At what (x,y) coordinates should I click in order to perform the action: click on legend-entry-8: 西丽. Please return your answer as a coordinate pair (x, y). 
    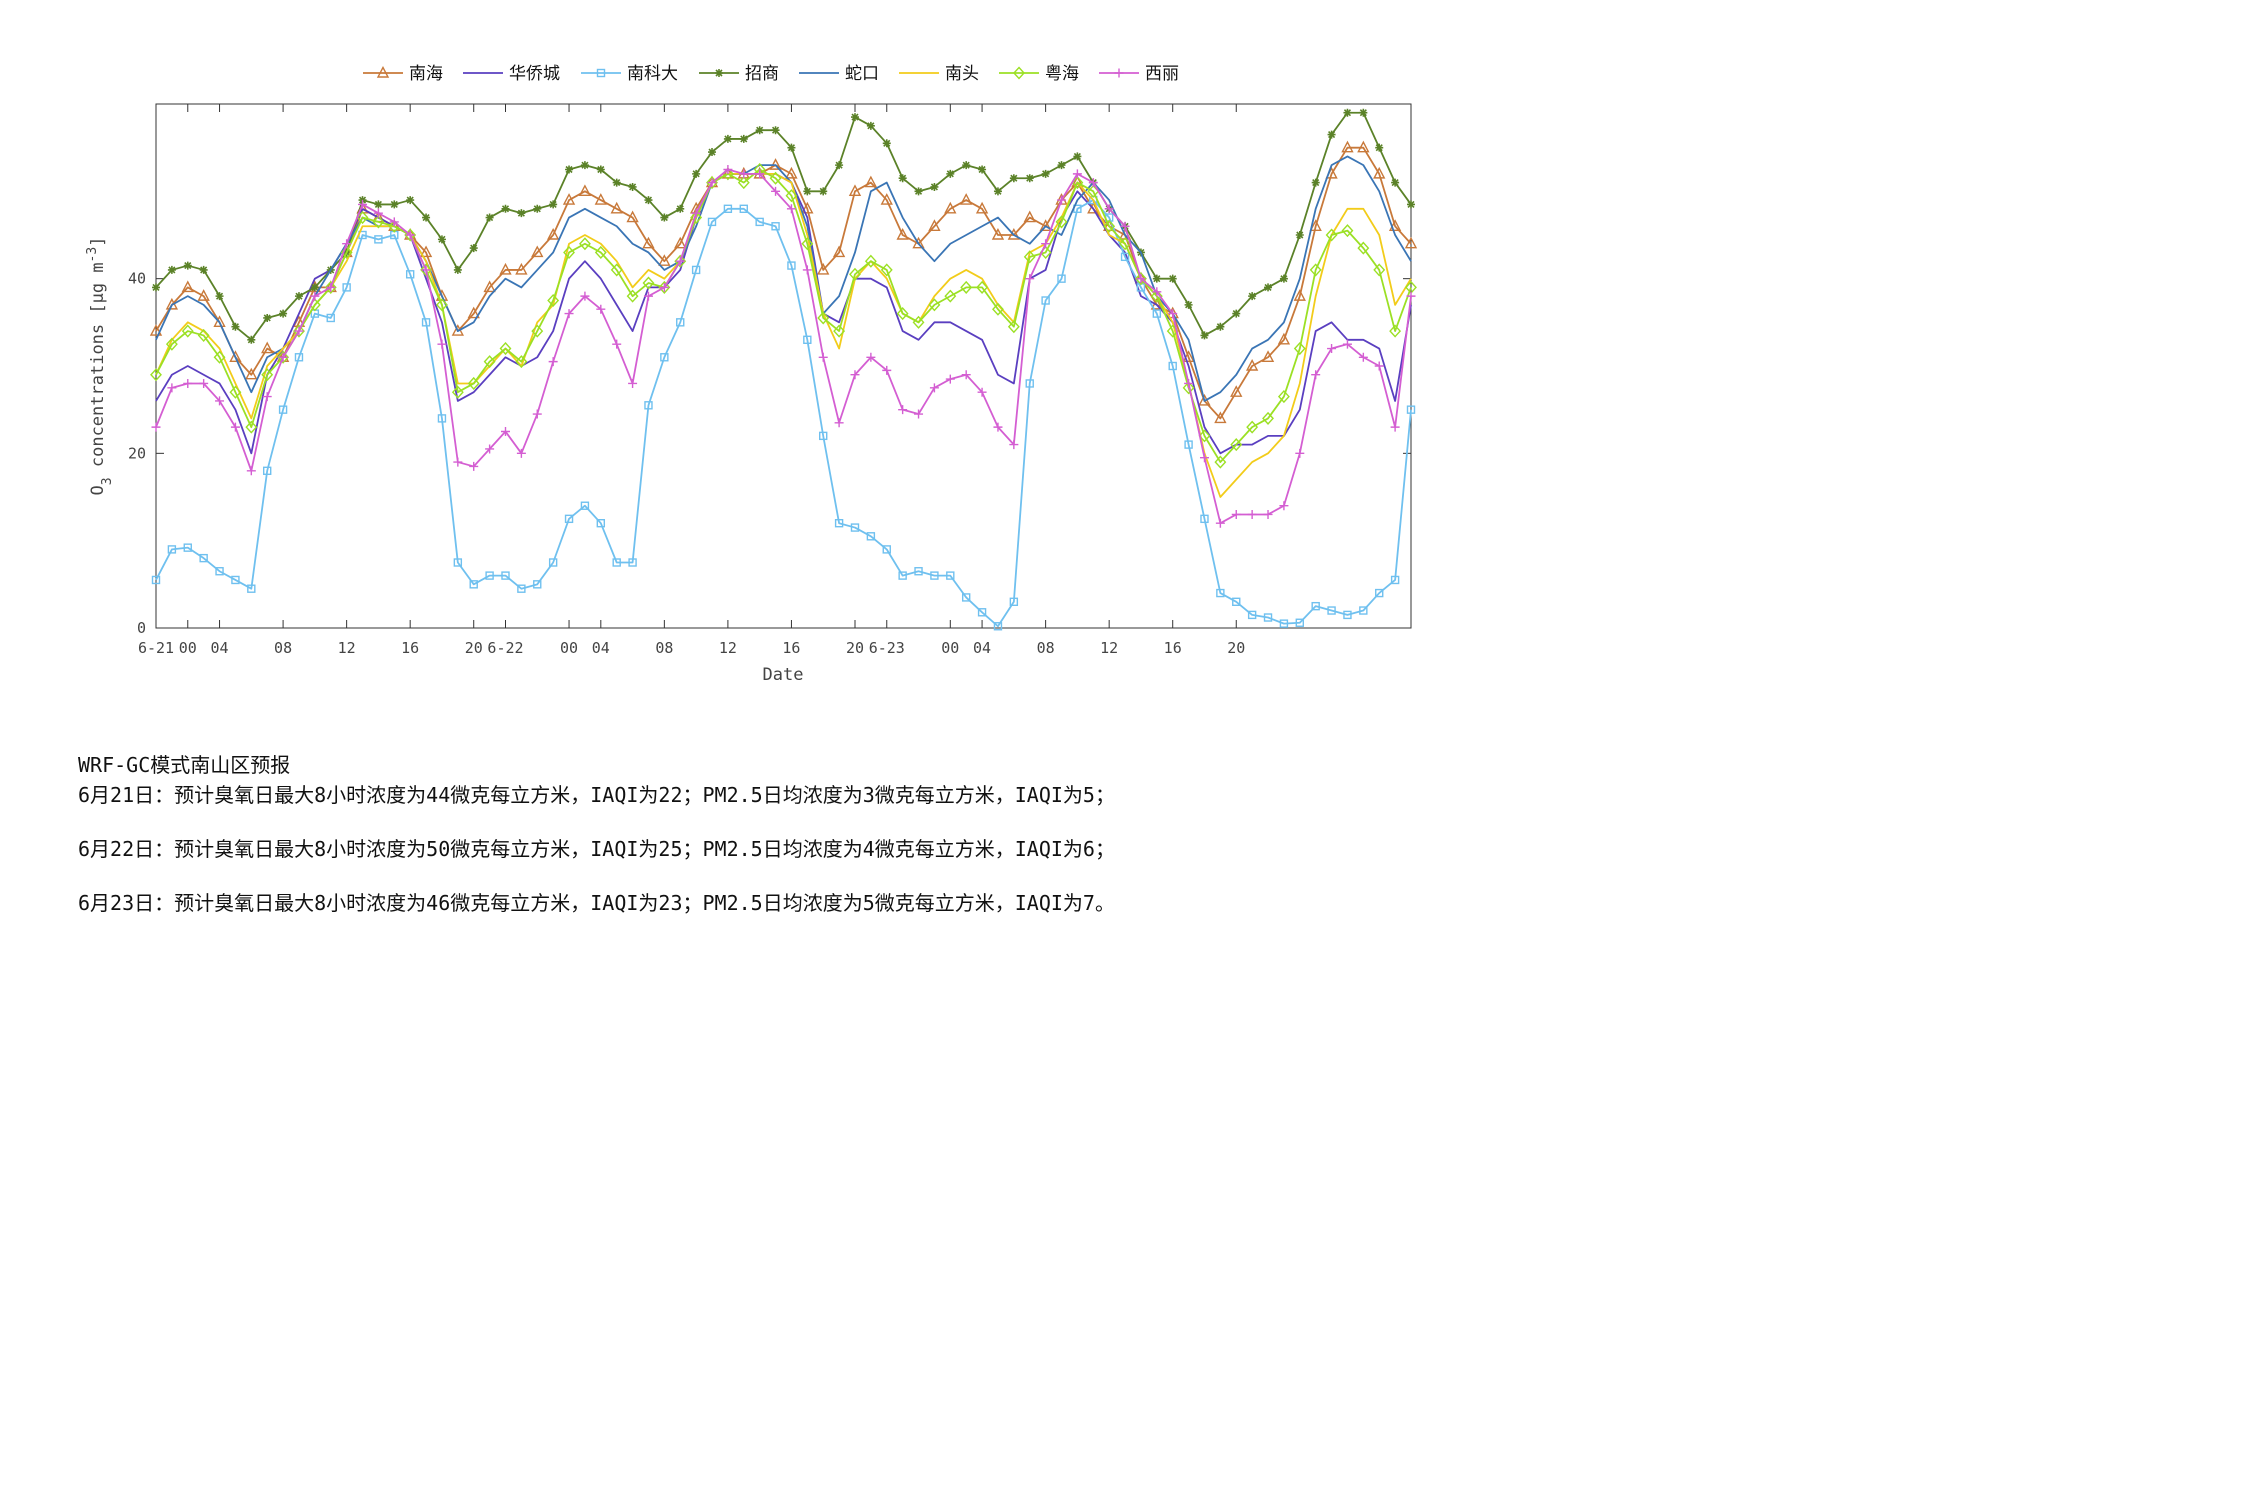
    Looking at the image, I should click on (1139, 74).